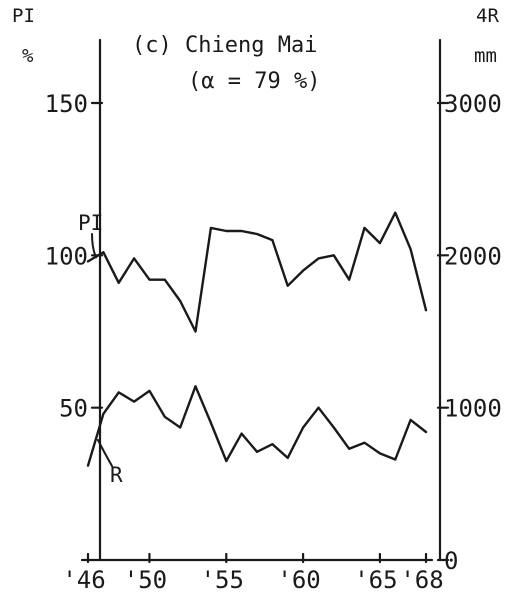  Describe the element at coordinates (66, 256) in the screenshot. I see `left-axis-tick-label: 100` at that location.